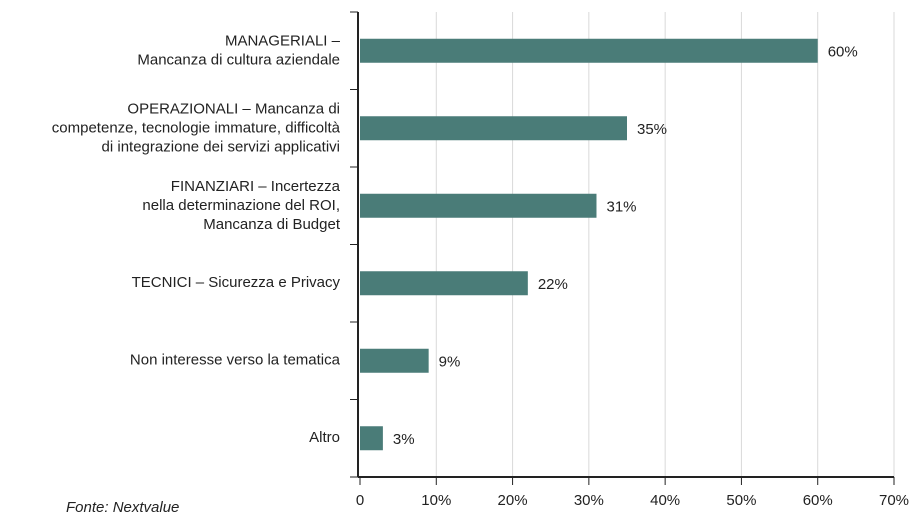  Describe the element at coordinates (324, 437) in the screenshot. I see `y-tick-label: Altro` at that location.